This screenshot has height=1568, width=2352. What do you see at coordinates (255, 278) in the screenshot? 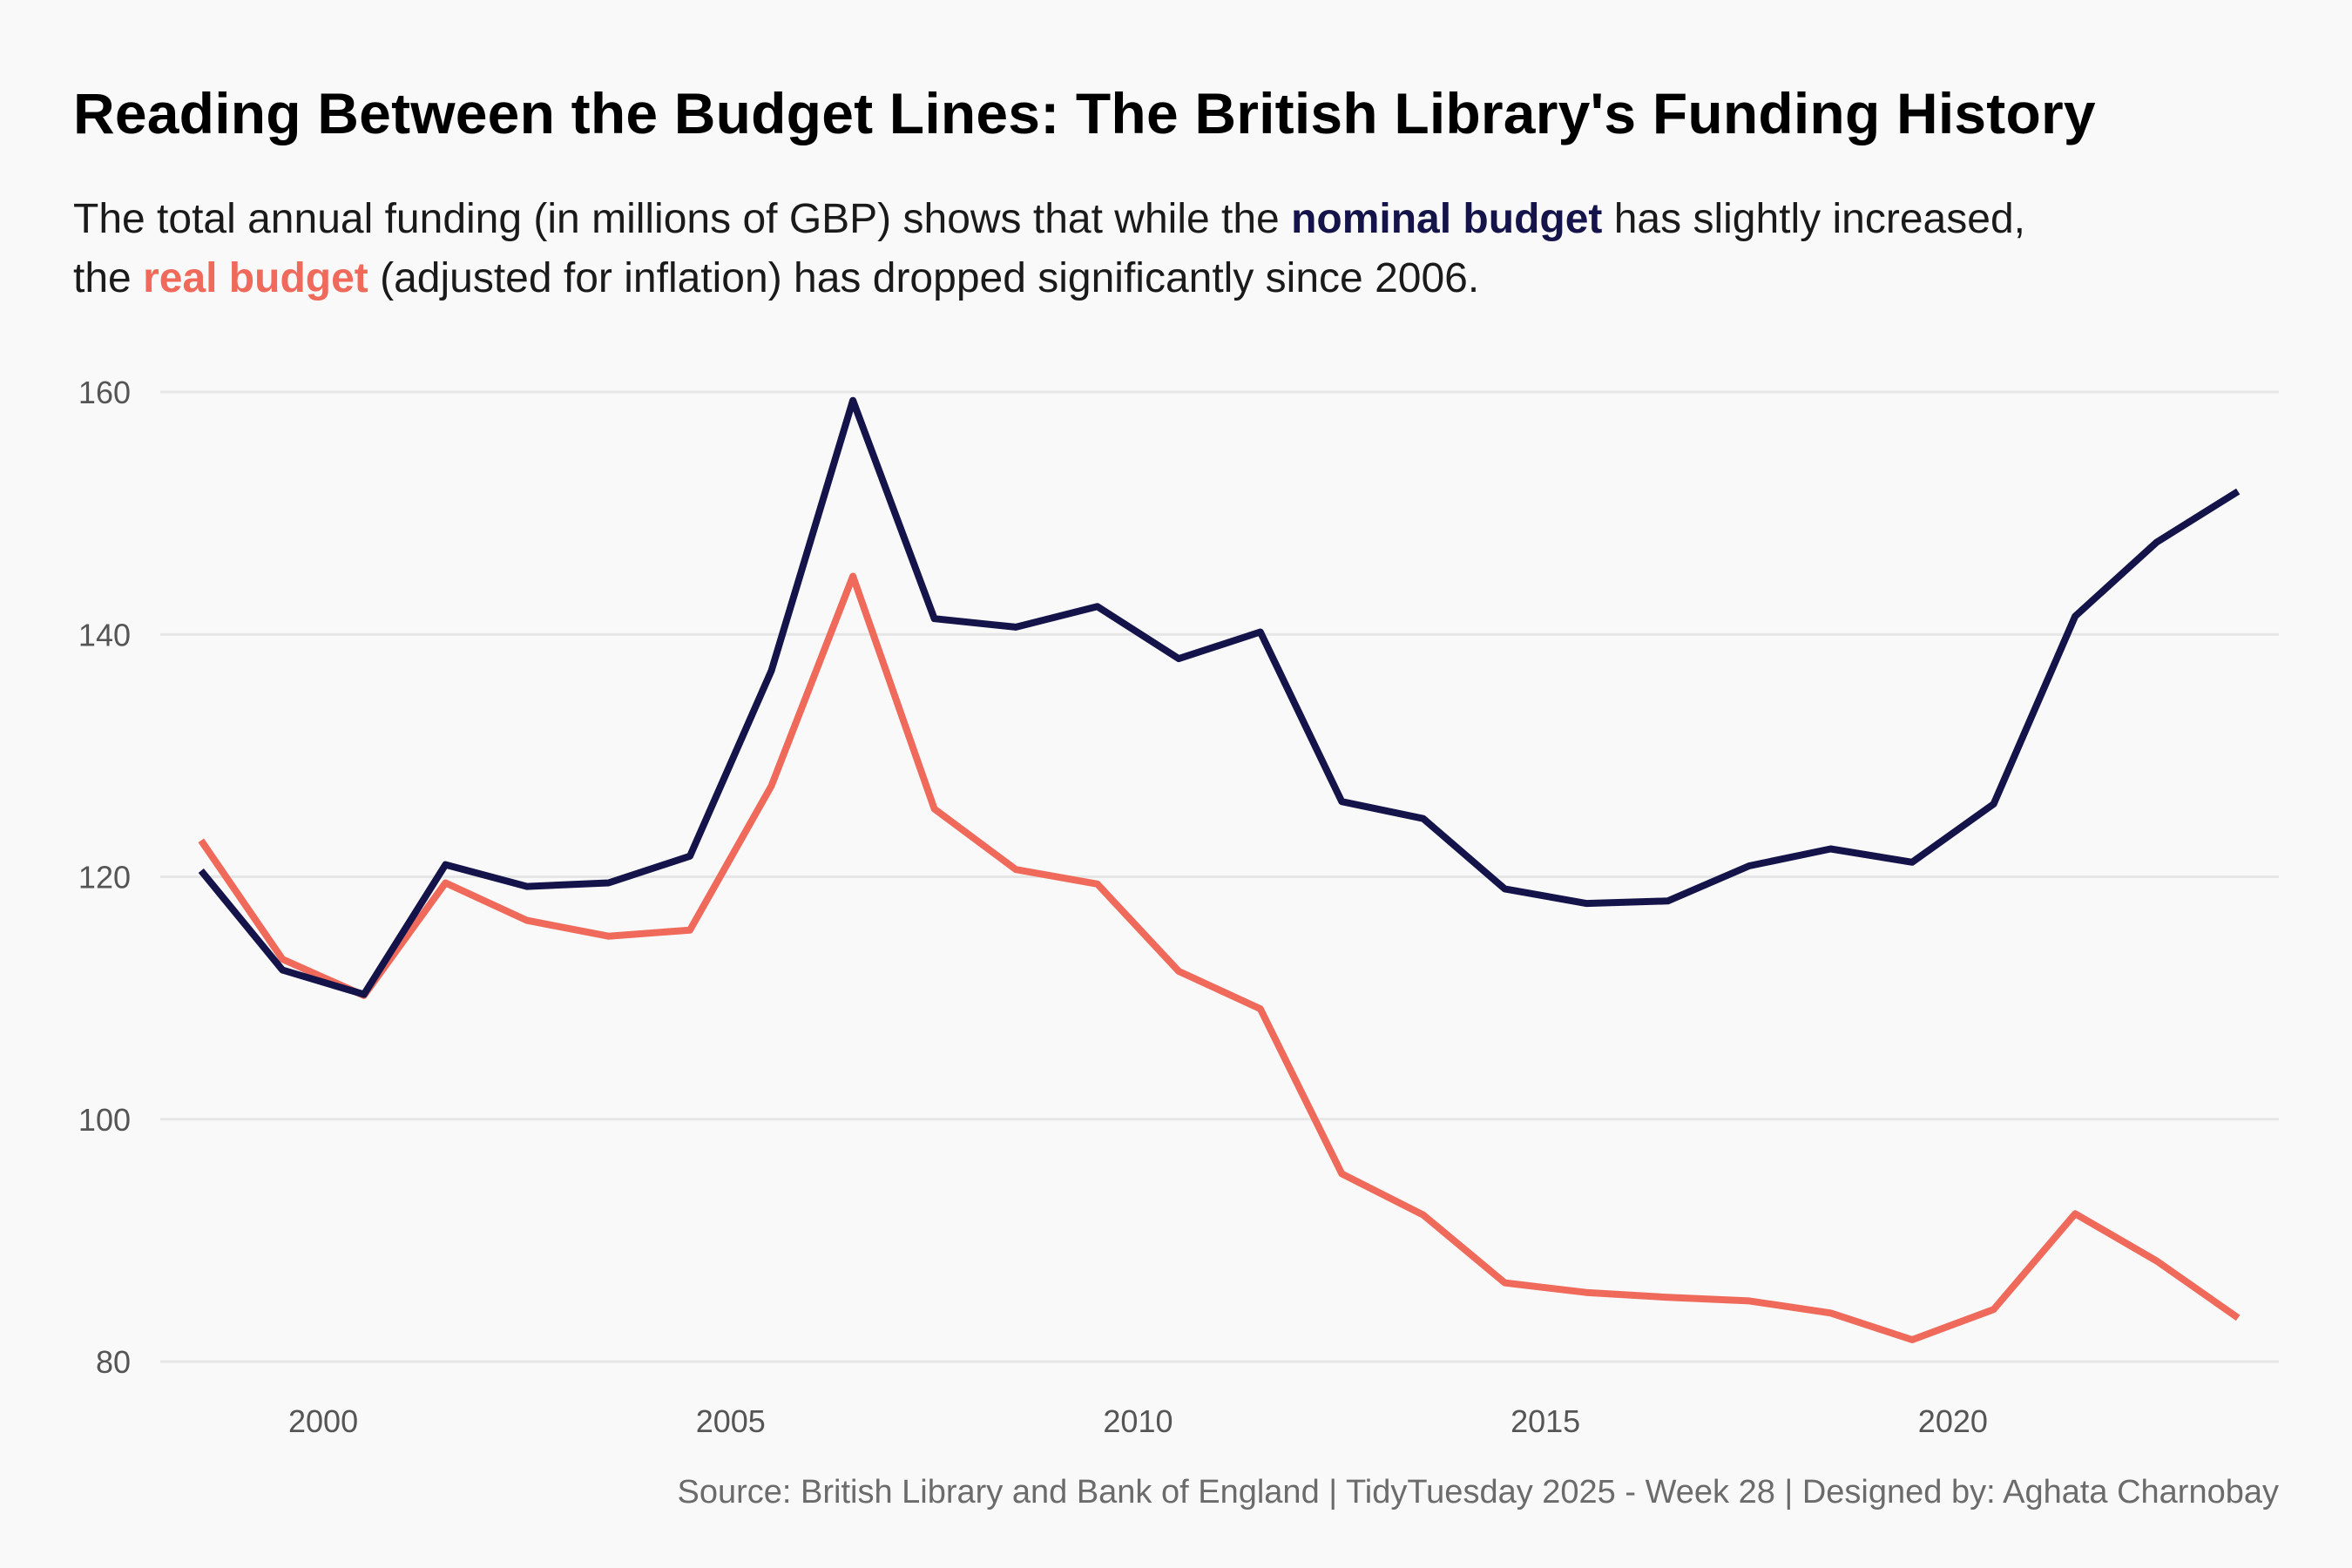
I see `real-budget-highlight: real budget` at bounding box center [255, 278].